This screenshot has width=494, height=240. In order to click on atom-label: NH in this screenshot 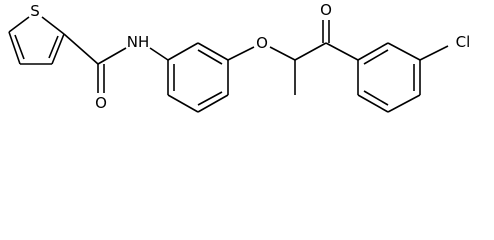, I will do `click(138, 42)`.